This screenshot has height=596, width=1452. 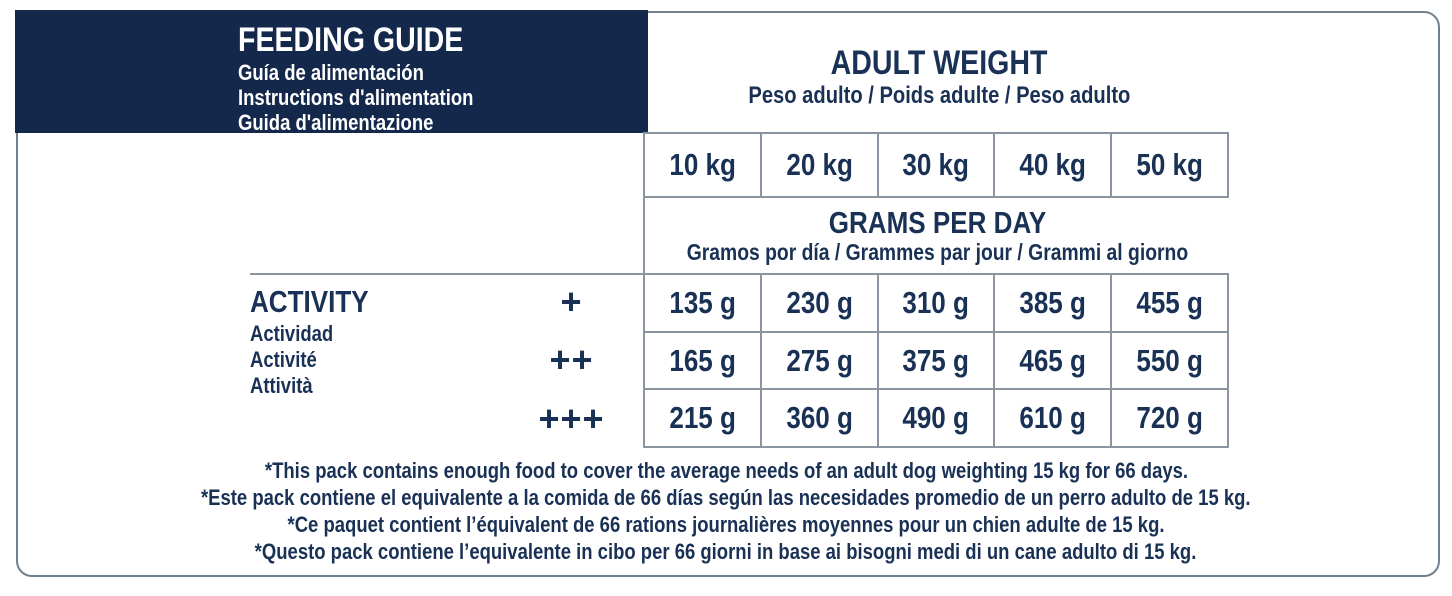 What do you see at coordinates (281, 385) in the screenshot?
I see `activity-subtitle-it: Attività` at bounding box center [281, 385].